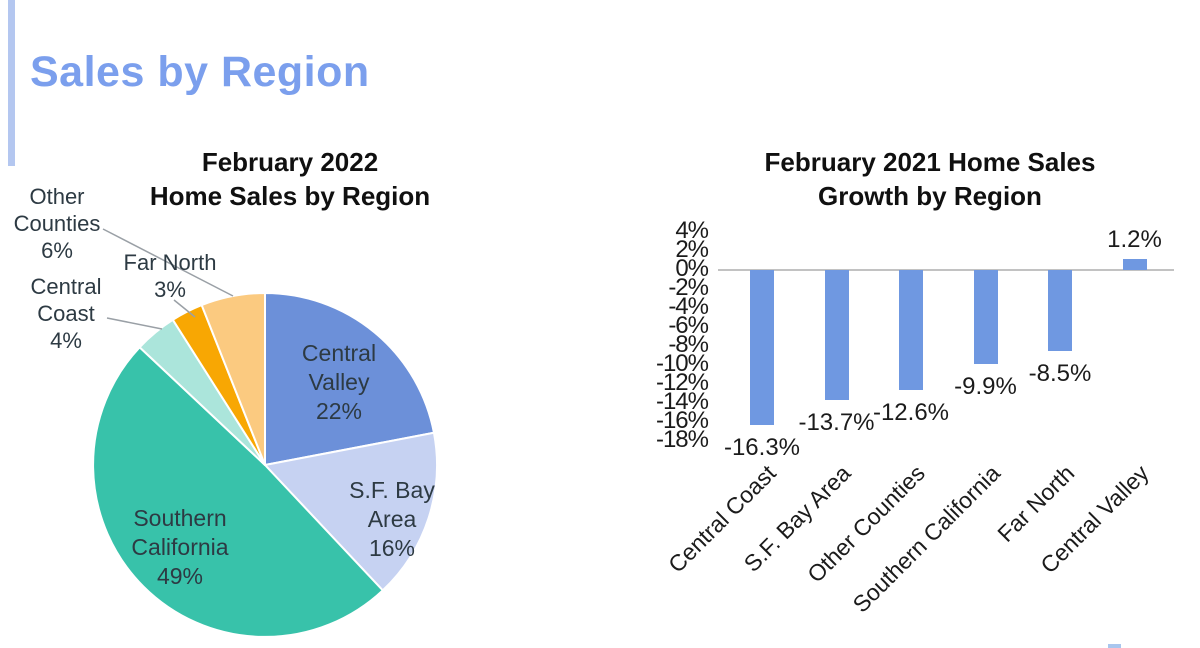 This screenshot has height=648, width=1200. What do you see at coordinates (170, 276) in the screenshot?
I see `pie-callout-far-north: Far North 3%` at bounding box center [170, 276].